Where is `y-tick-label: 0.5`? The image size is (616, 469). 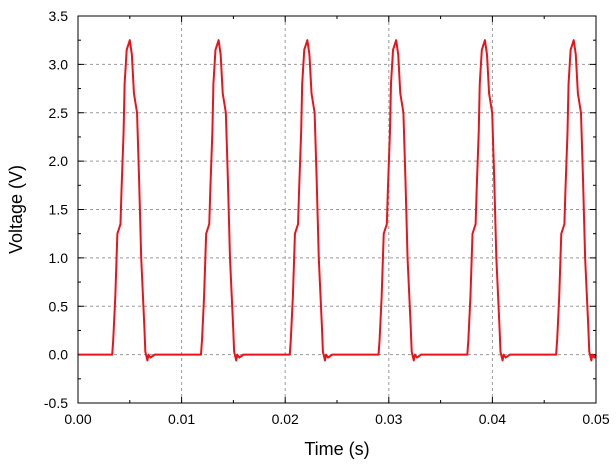
y-tick-label: 0.5 is located at coordinates (59, 306).